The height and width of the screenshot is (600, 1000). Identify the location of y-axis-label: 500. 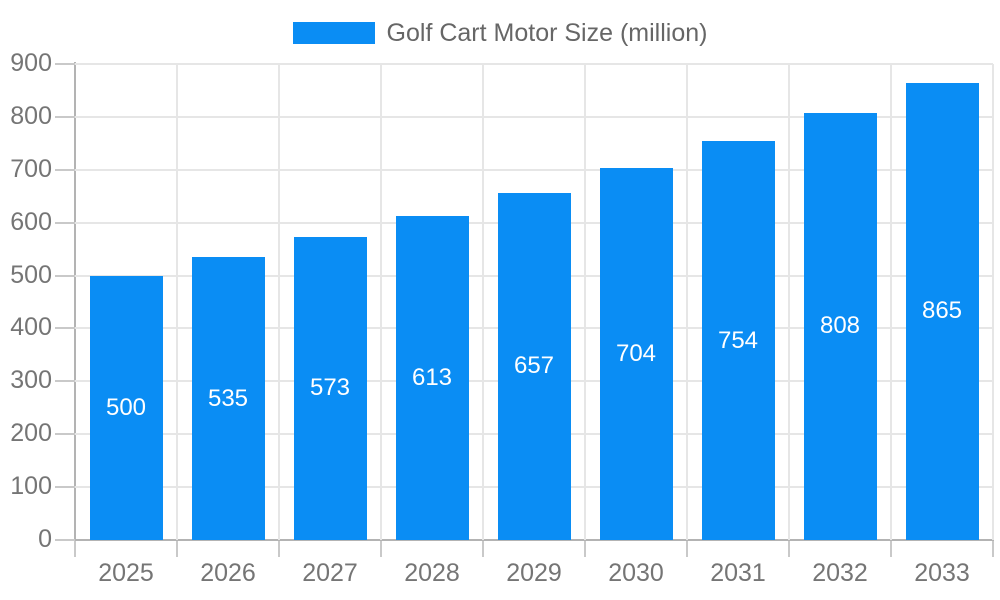
(31, 274).